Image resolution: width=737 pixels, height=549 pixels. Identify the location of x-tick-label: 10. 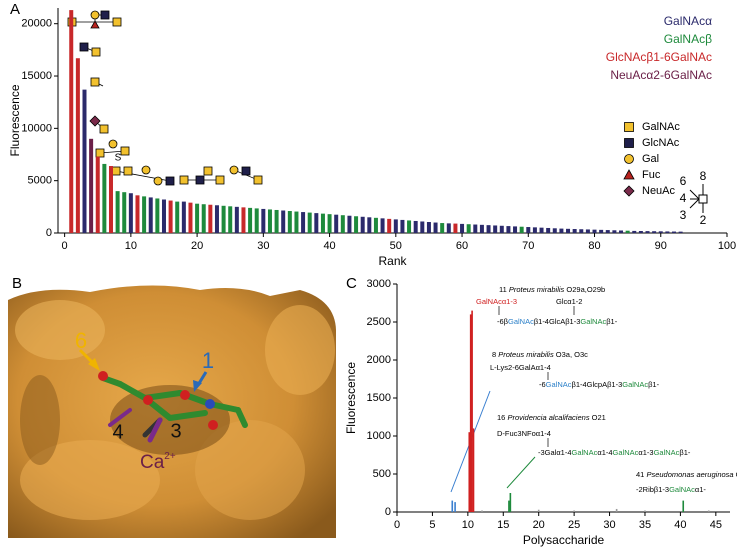
(131, 246).